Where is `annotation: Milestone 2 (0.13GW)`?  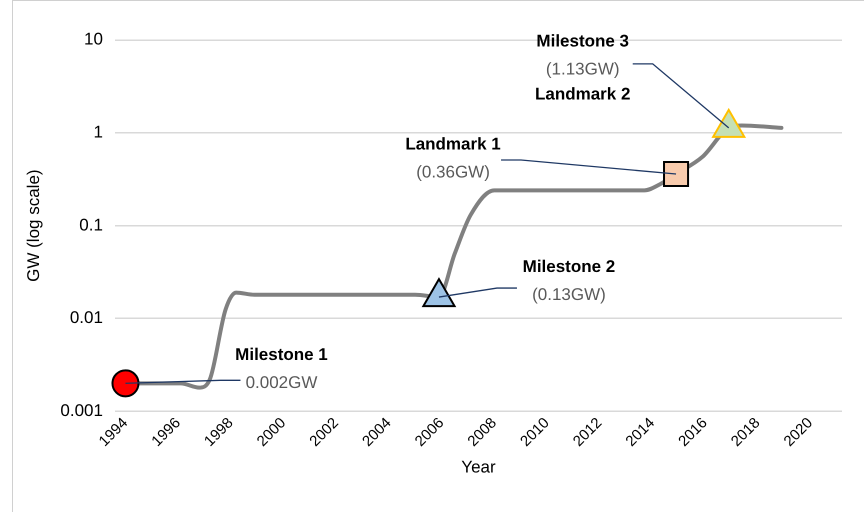
annotation: Milestone 2 (0.13GW) is located at coordinates (569, 280).